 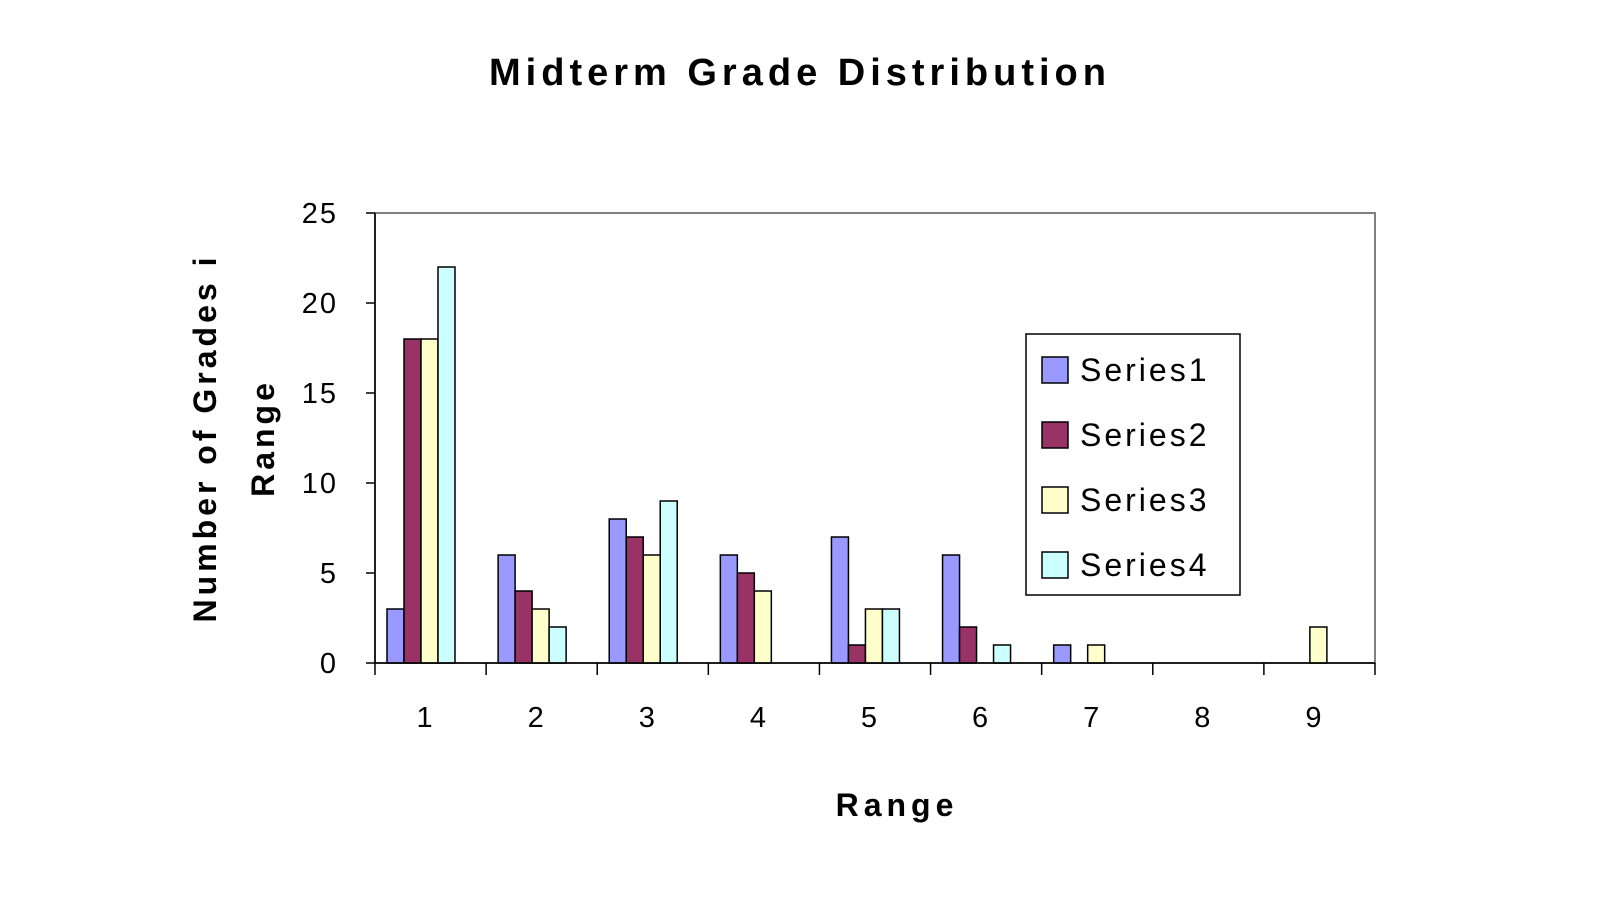 What do you see at coordinates (320, 484) in the screenshot?
I see `y-tick-label: 10` at bounding box center [320, 484].